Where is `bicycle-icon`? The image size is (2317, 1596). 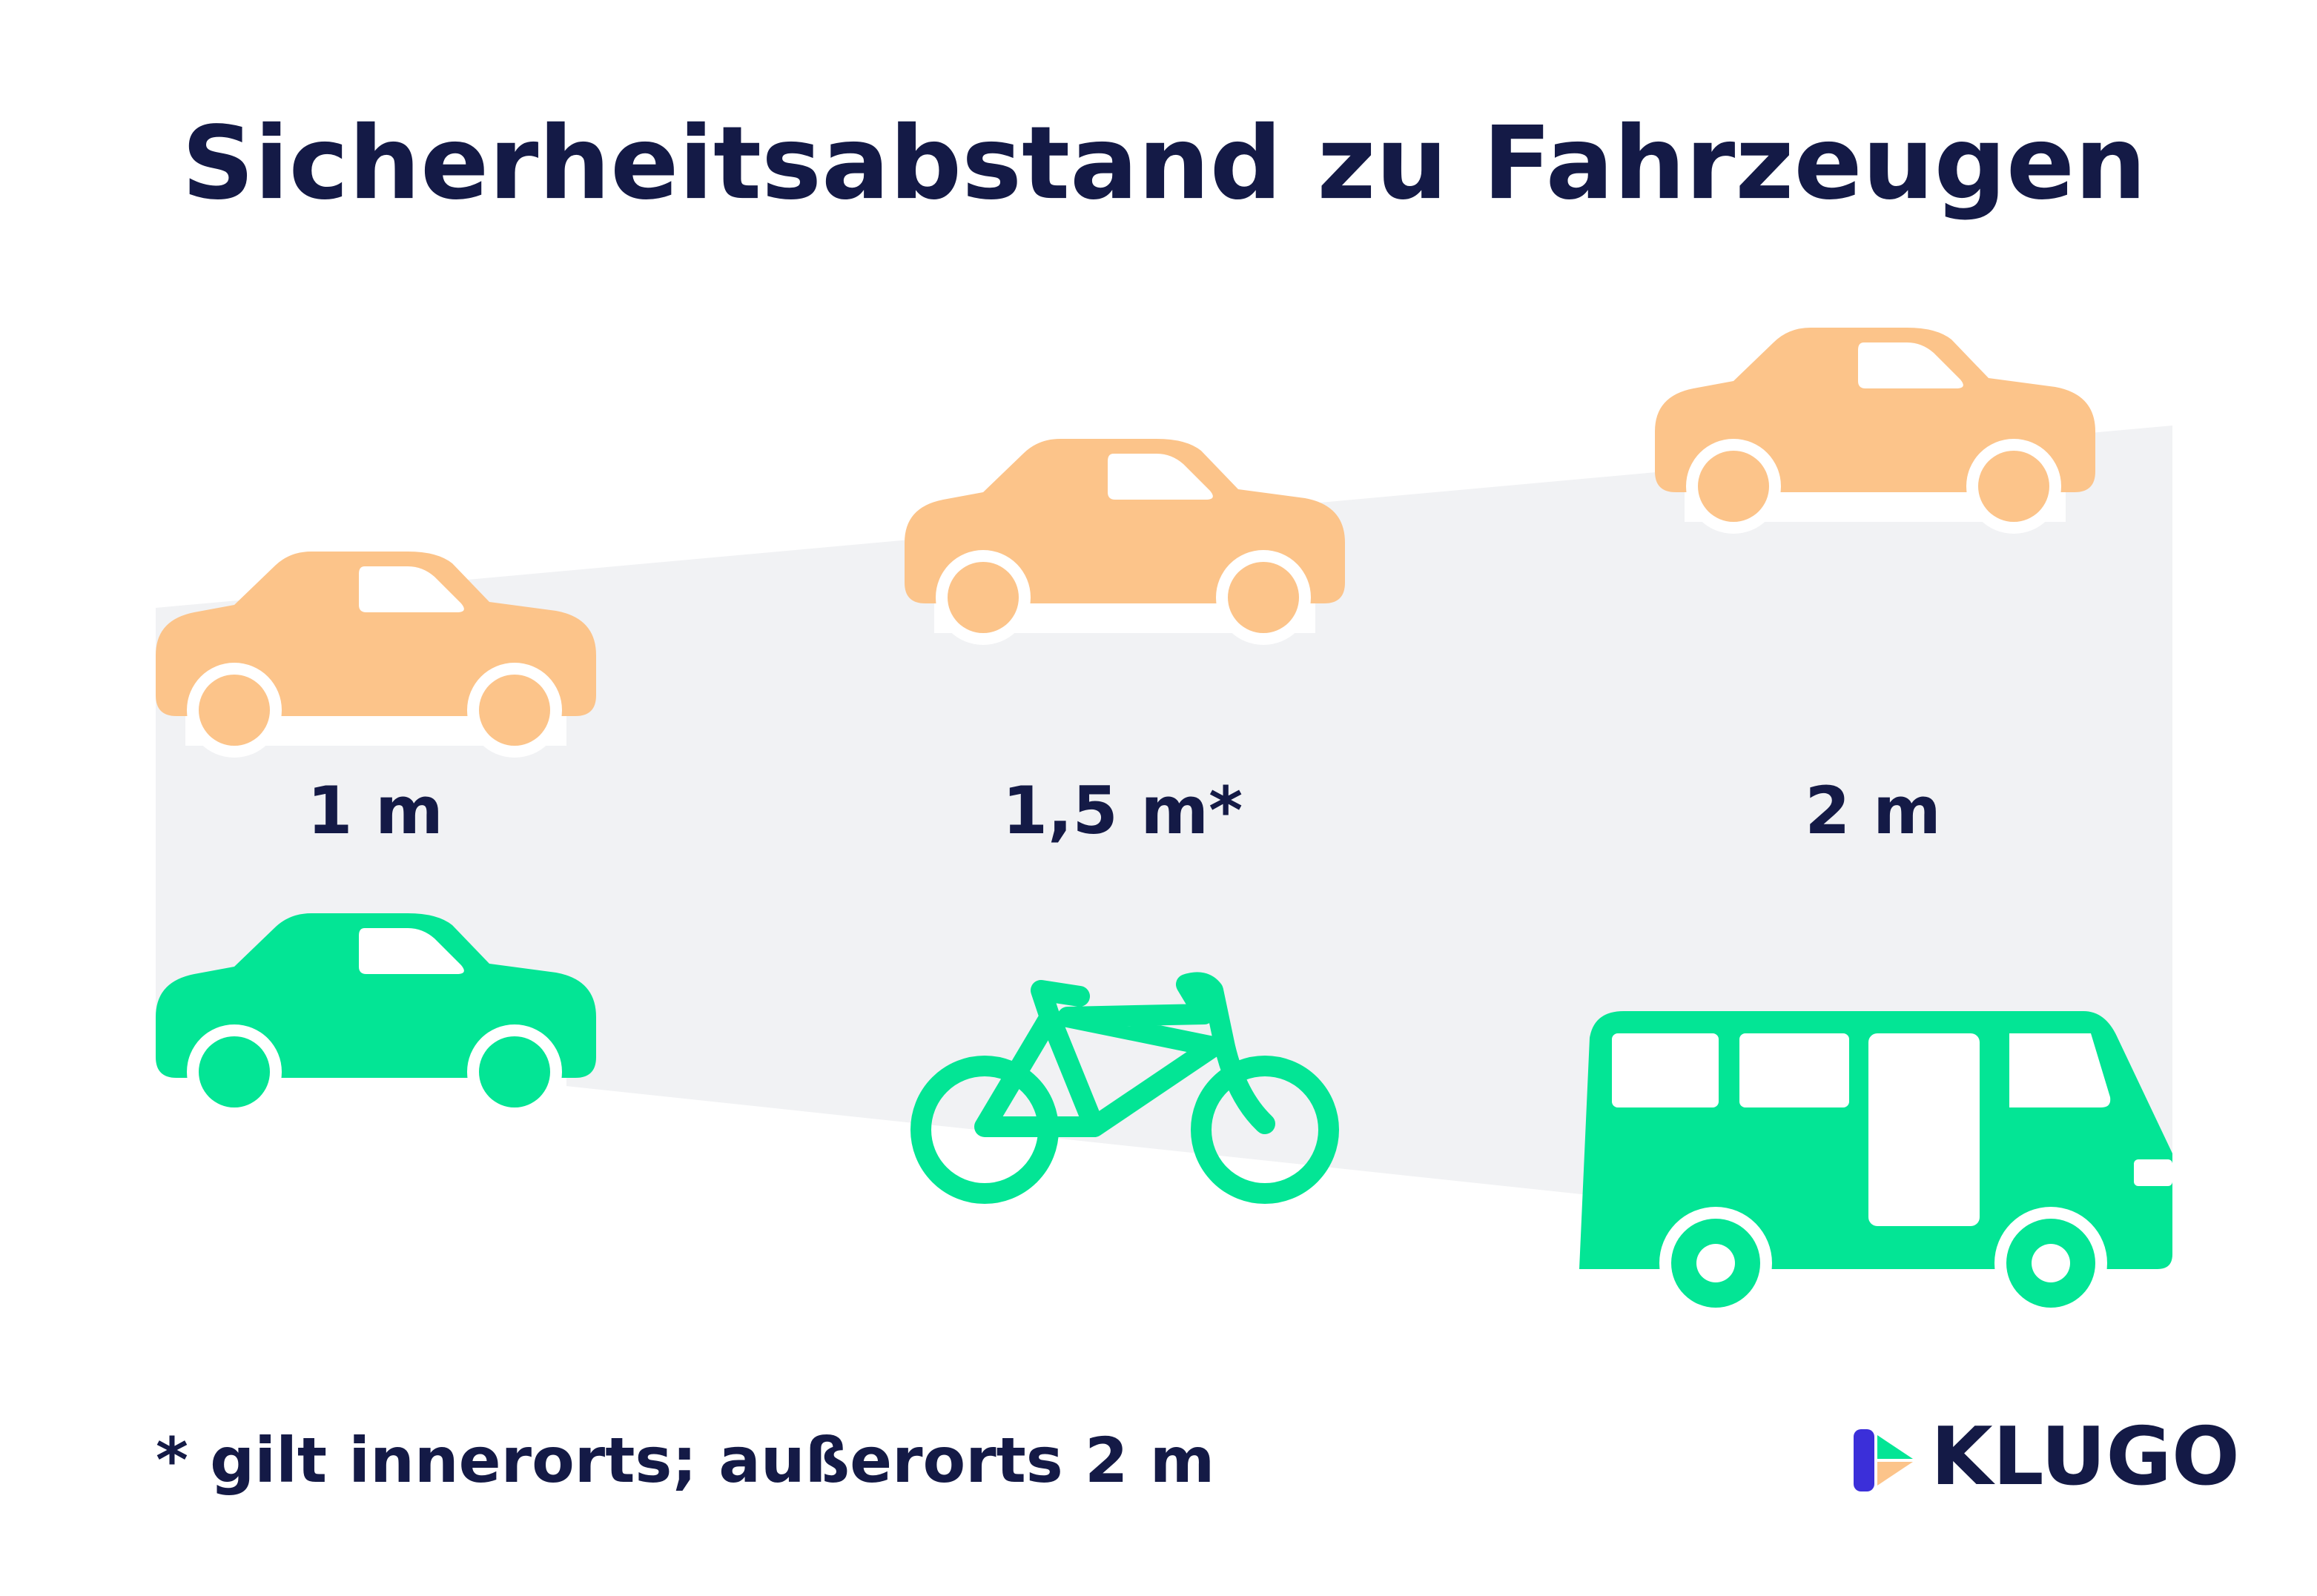
bicycle-icon is located at coordinates (1124, 1088).